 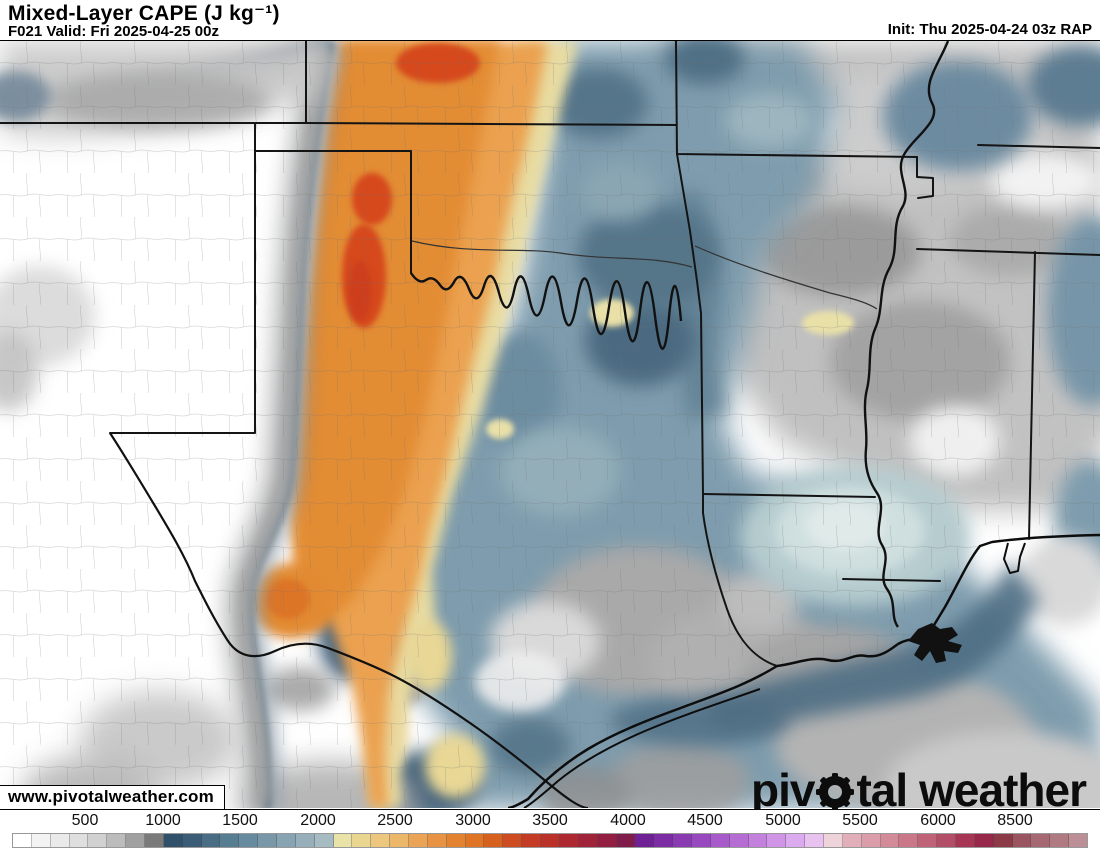 I want to click on watermark-url: www.pivotalweather.com, so click(x=112, y=797).